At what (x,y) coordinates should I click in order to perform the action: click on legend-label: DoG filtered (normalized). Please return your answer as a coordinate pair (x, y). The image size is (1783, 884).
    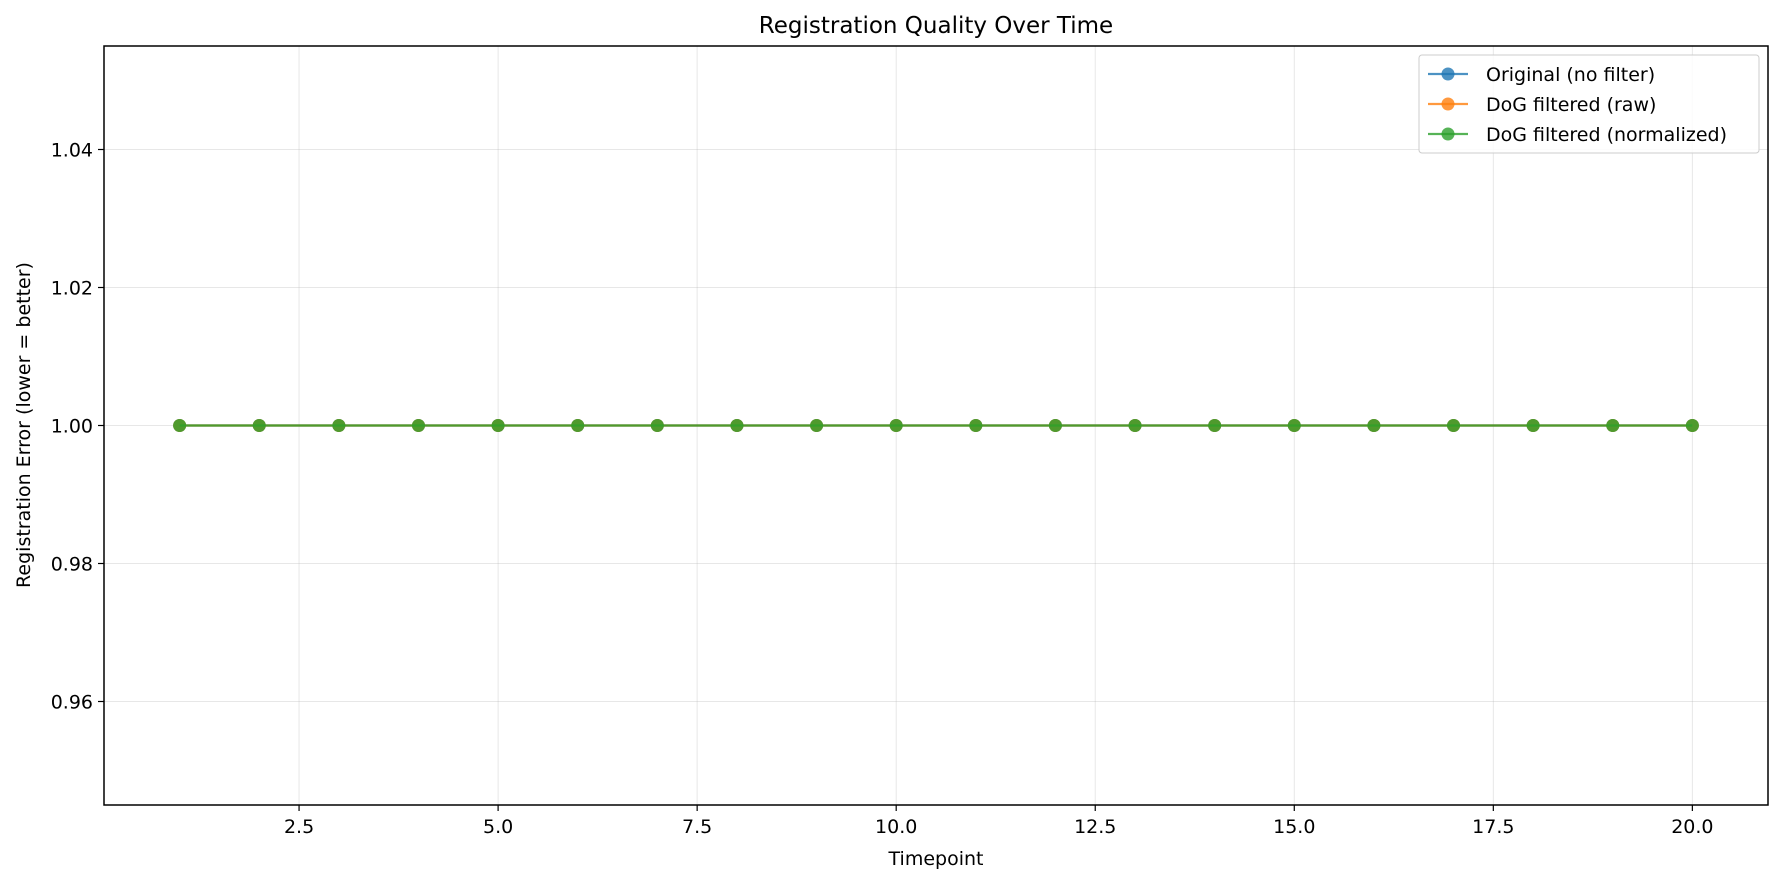
    Looking at the image, I should click on (1606, 135).